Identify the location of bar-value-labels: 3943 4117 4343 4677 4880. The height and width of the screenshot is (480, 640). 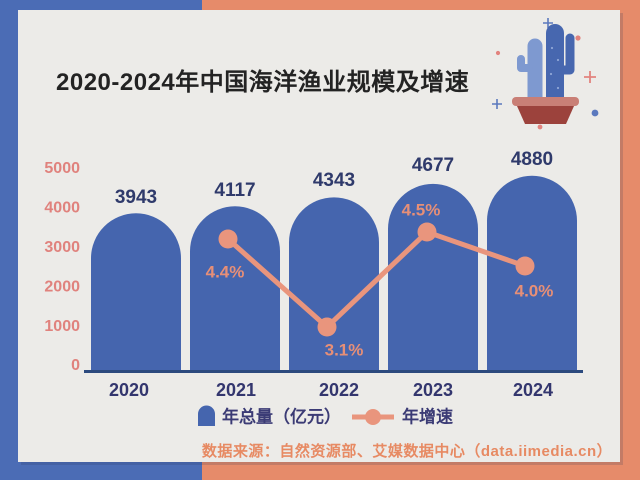
(334, 178).